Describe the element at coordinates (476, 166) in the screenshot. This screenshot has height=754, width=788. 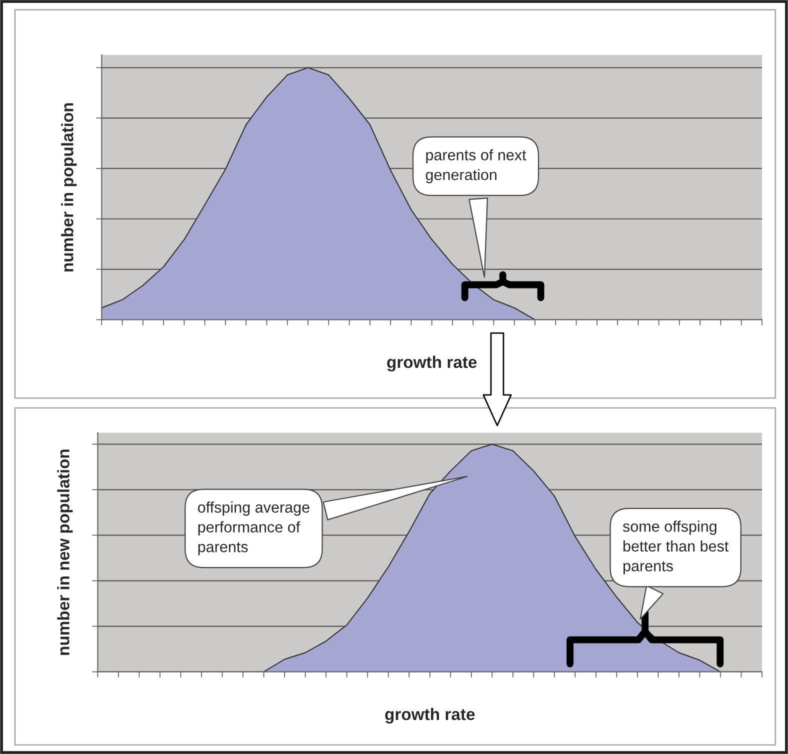
I see `annotation: parents of next generation` at that location.